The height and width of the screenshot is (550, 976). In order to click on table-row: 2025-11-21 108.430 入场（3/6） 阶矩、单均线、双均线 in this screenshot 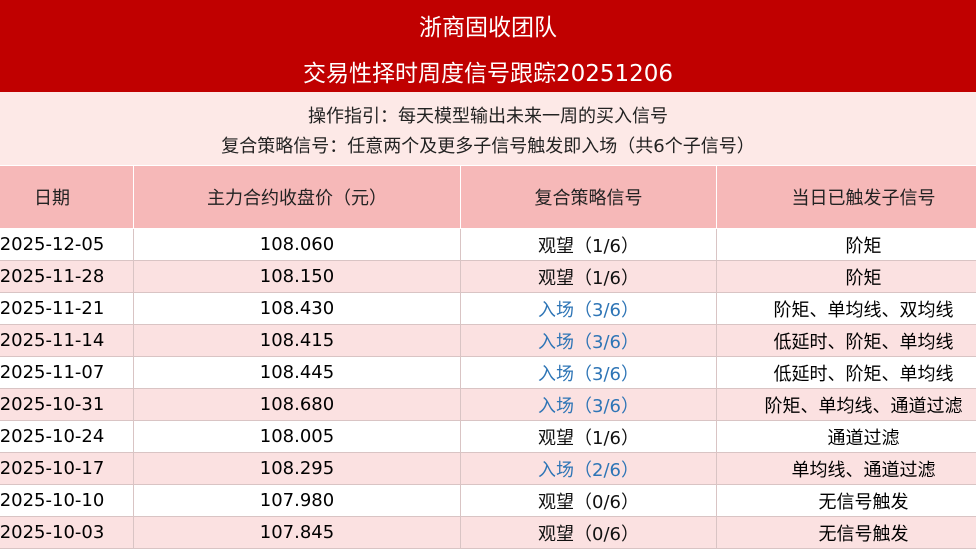, I will do `click(488, 308)`.